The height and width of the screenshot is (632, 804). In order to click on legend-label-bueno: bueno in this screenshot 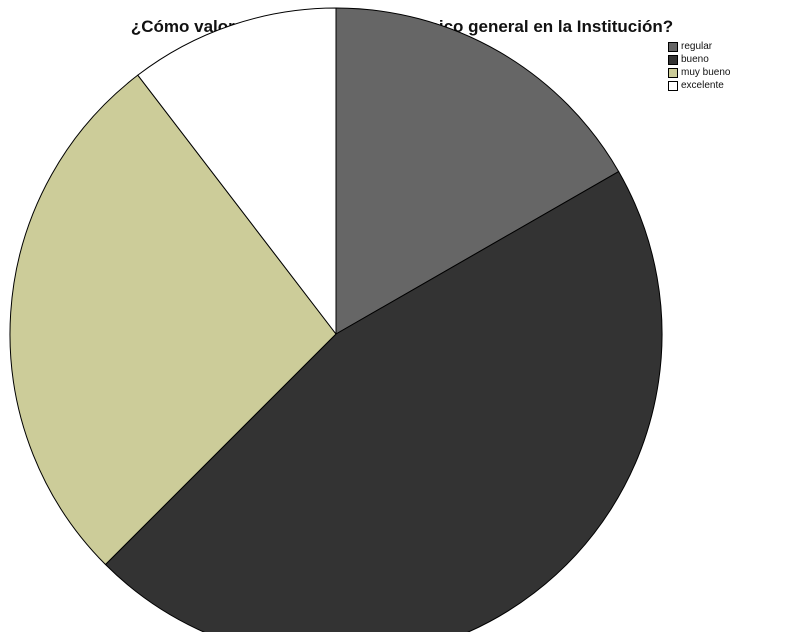, I will do `click(695, 59)`.